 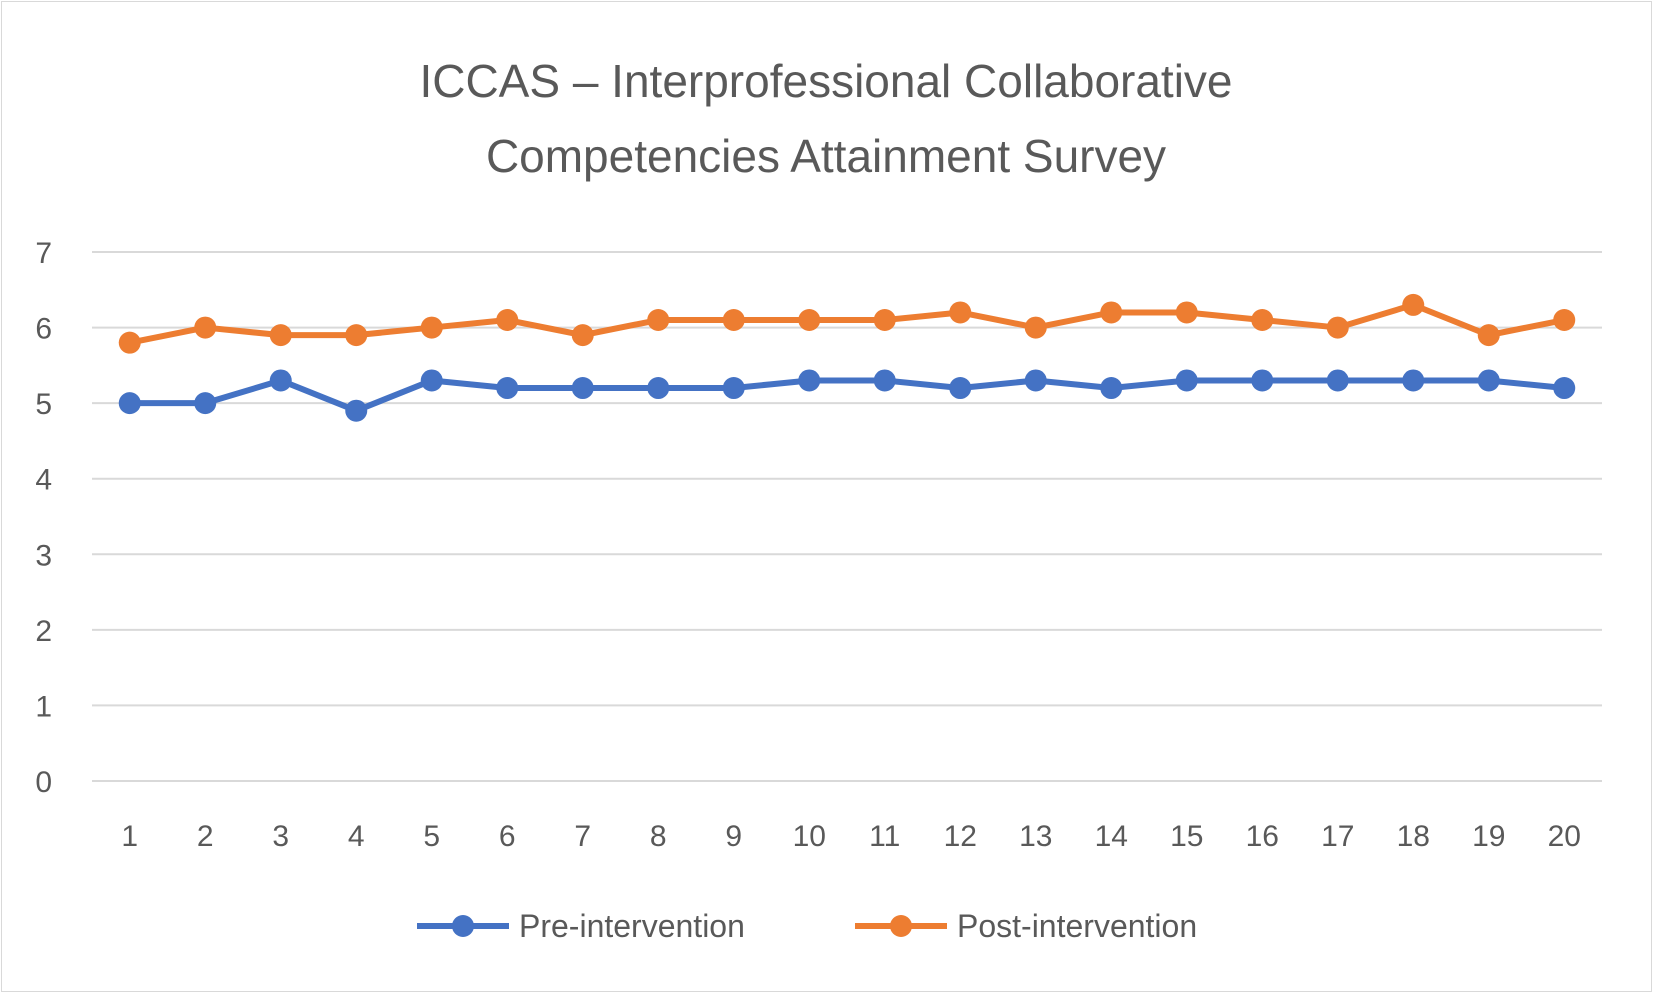 What do you see at coordinates (356, 836) in the screenshot?
I see `x-tick-label: 4` at bounding box center [356, 836].